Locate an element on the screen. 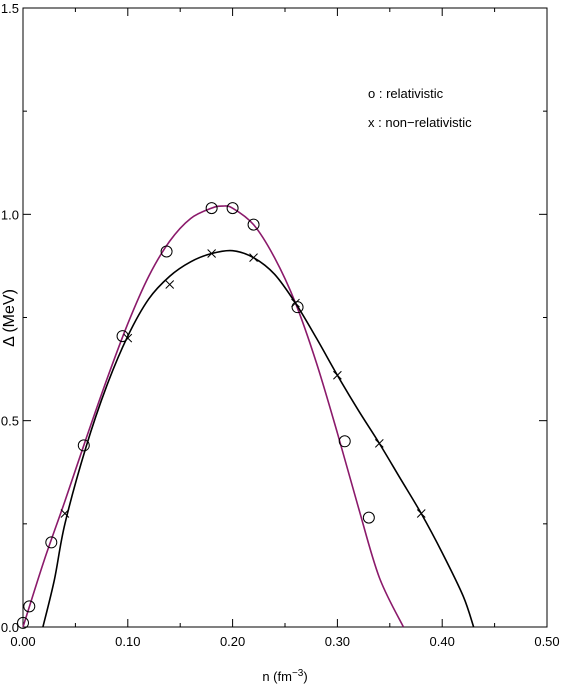 The width and height of the screenshot is (565, 689). y-tick-label: 1.5 is located at coordinates (10, 8).